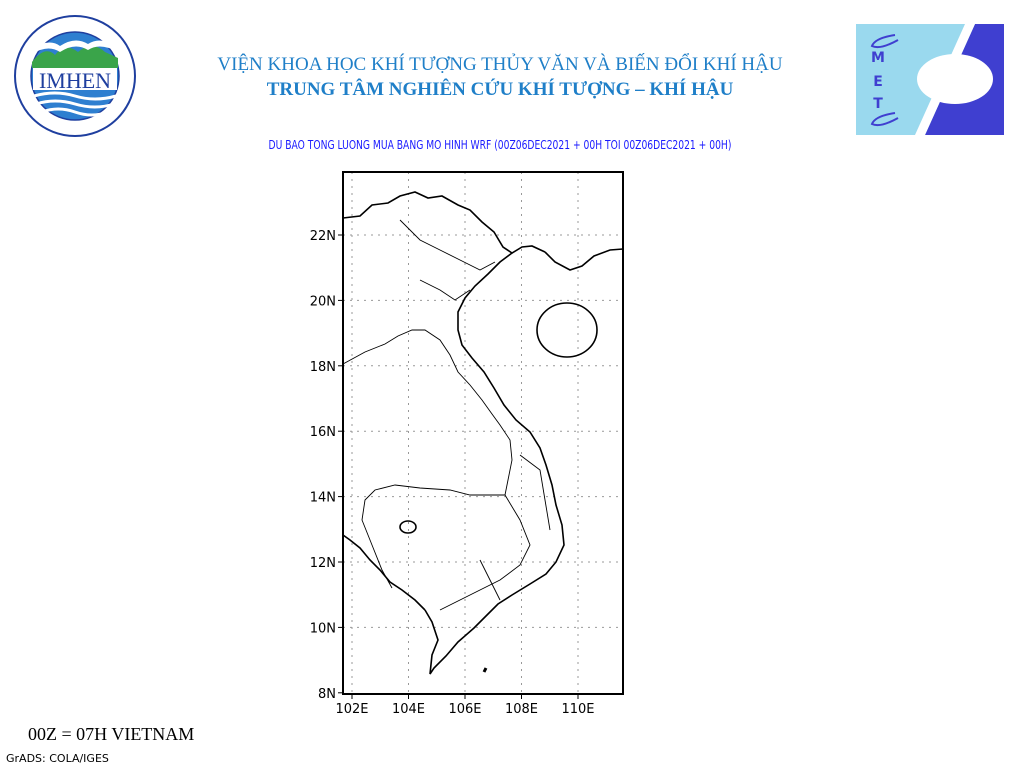  What do you see at coordinates (327, 694) in the screenshot?
I see `lat-tick-label: 8N` at bounding box center [327, 694].